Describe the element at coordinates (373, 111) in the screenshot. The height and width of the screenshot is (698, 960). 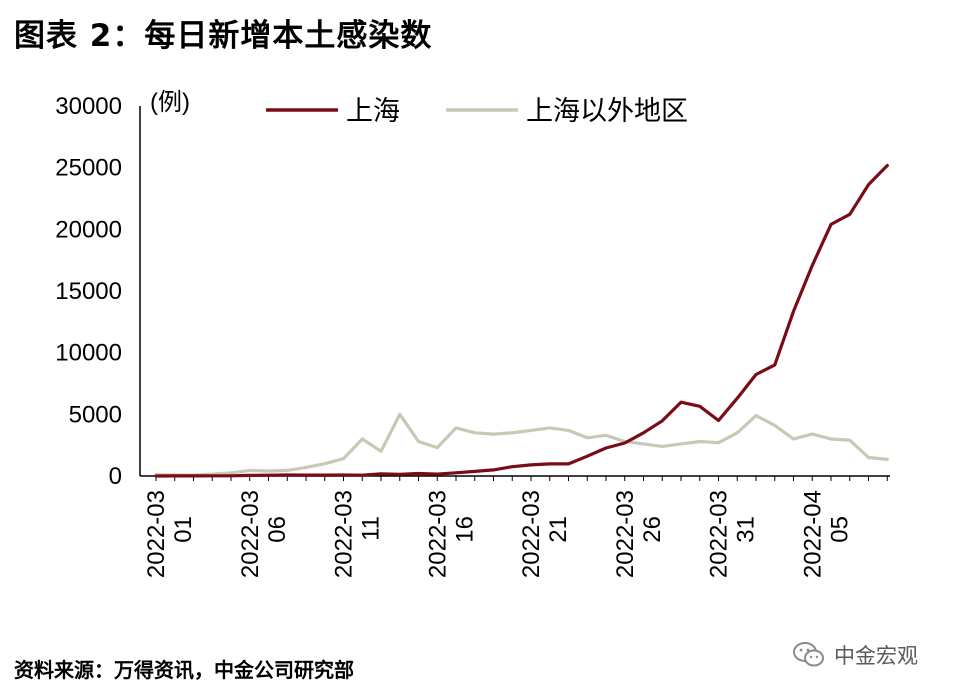
I see `legend-label: 上海` at that location.